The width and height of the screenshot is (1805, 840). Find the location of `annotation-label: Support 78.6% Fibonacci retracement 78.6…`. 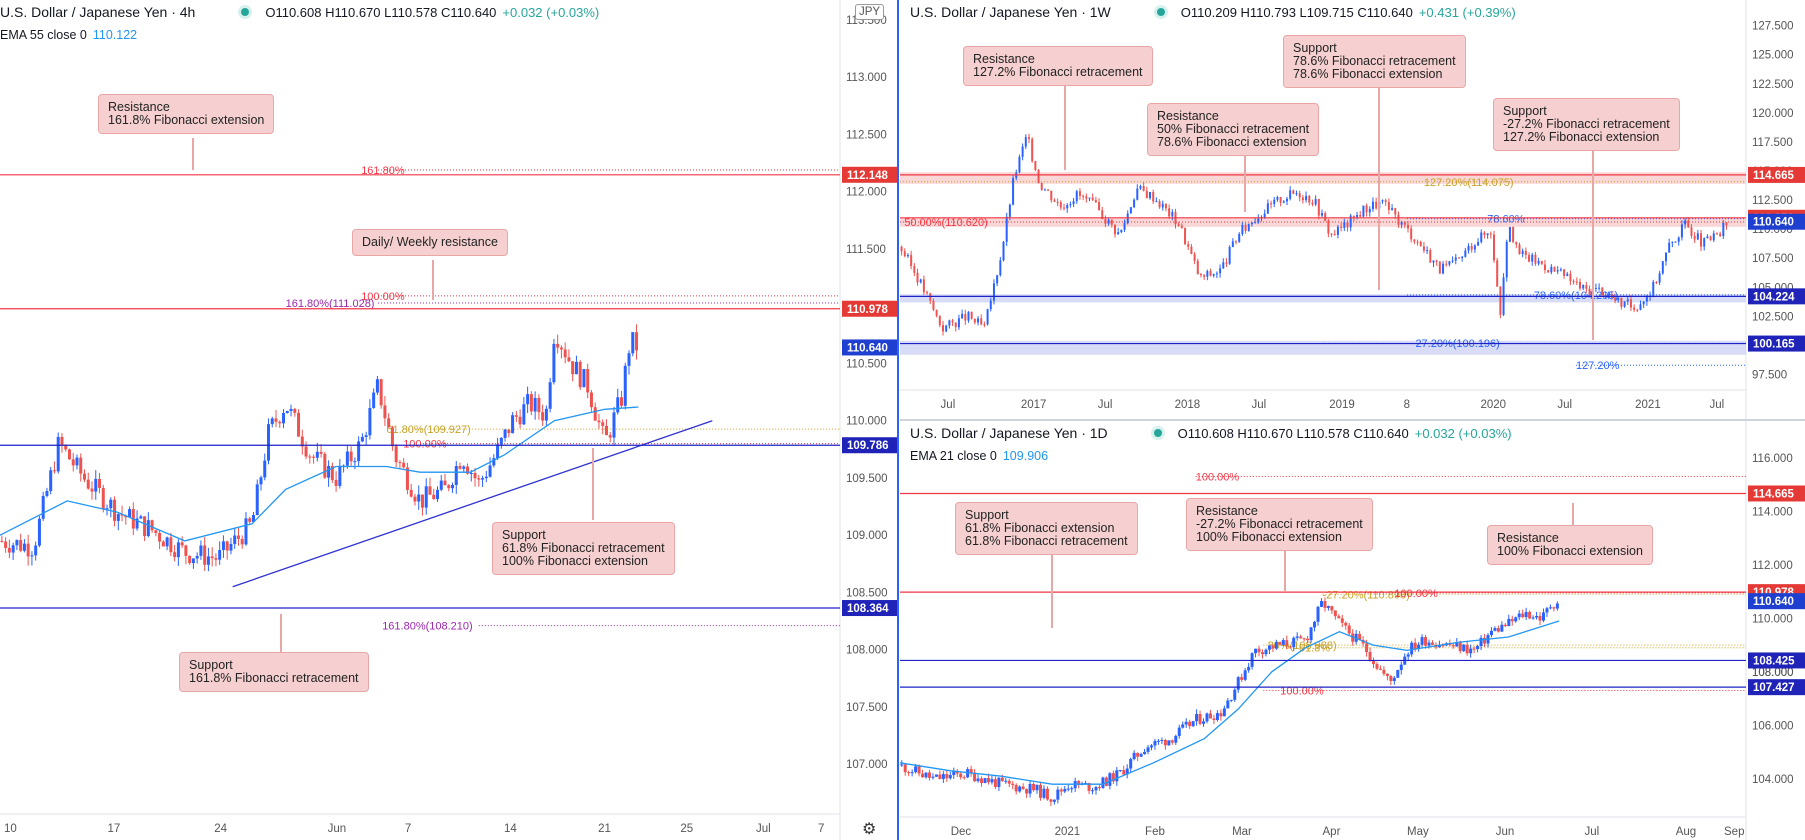

annotation-label: Support 78.6% Fibonacci retracement 78.6… is located at coordinates (1374, 61).